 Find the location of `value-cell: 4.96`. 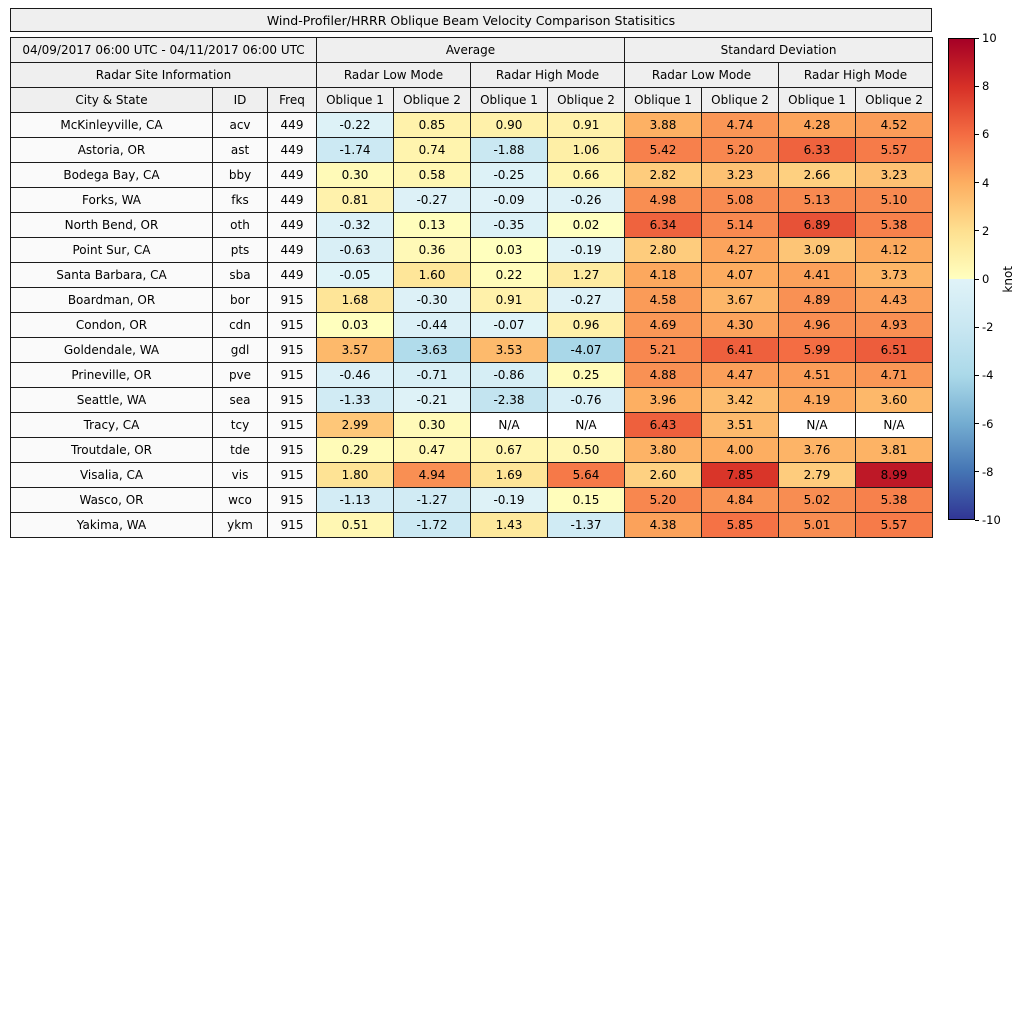

value-cell: 4.96 is located at coordinates (817, 325).